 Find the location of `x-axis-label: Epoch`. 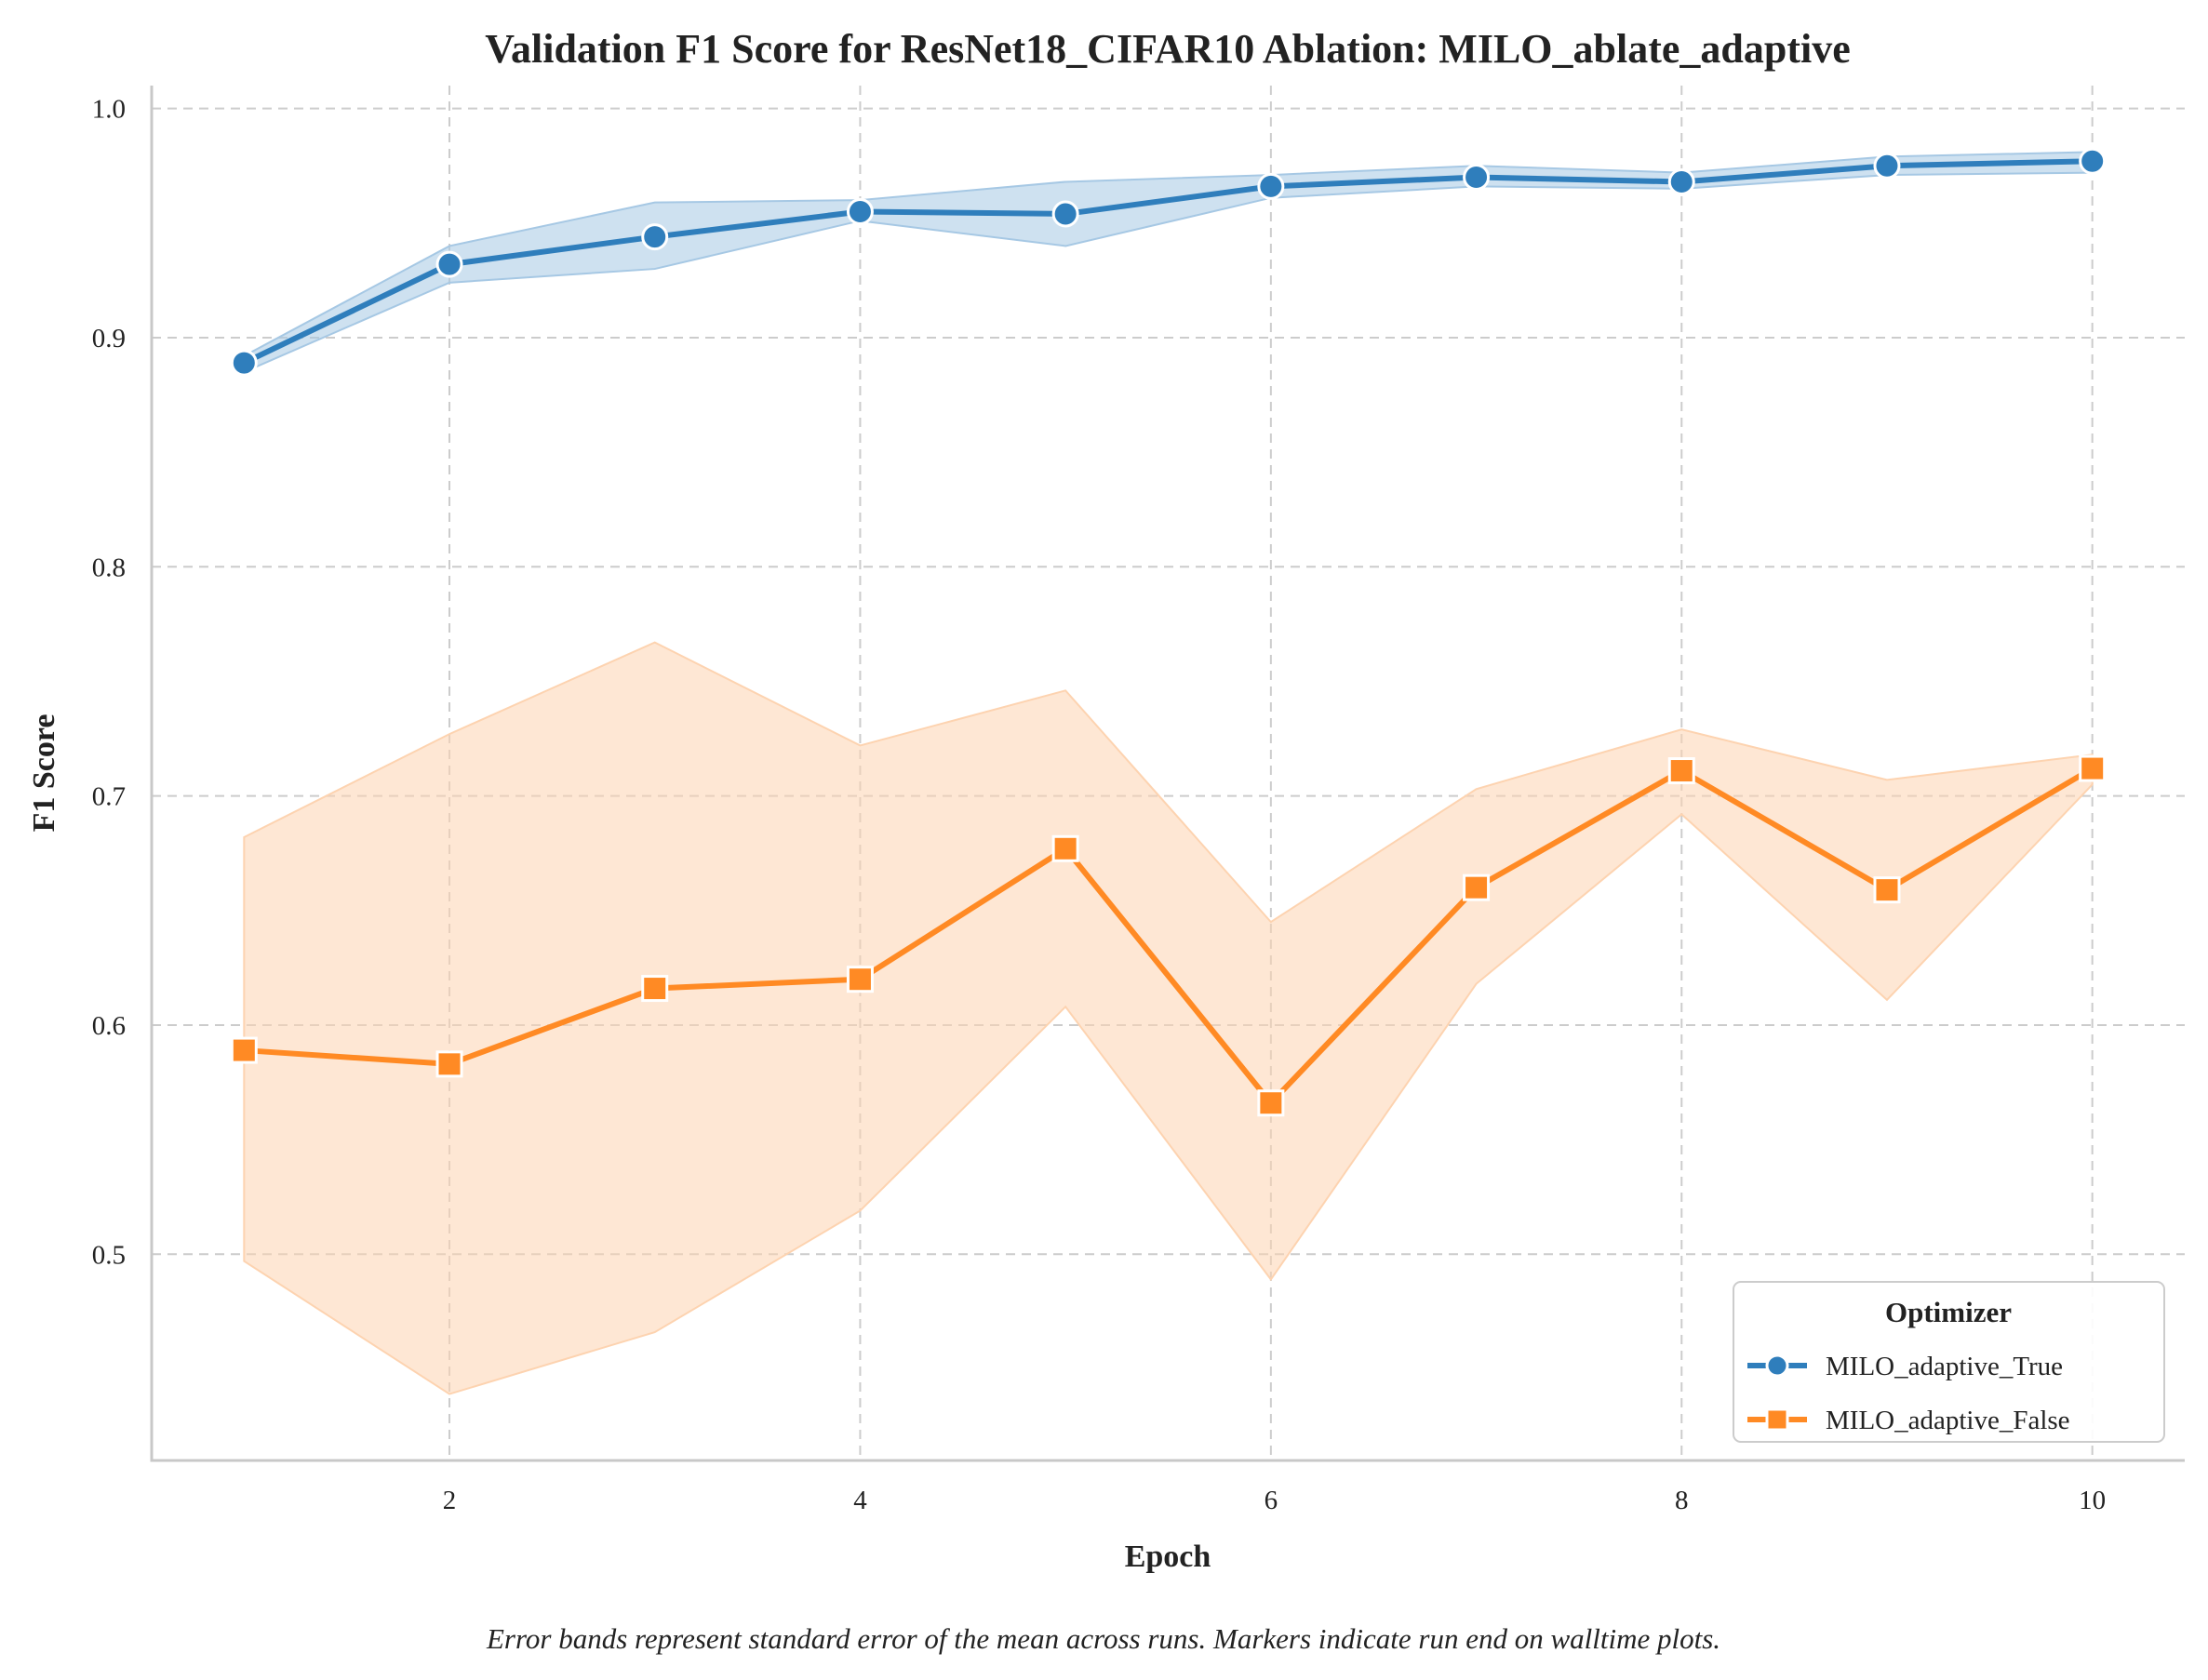

x-axis-label: Epoch is located at coordinates (1168, 1557).